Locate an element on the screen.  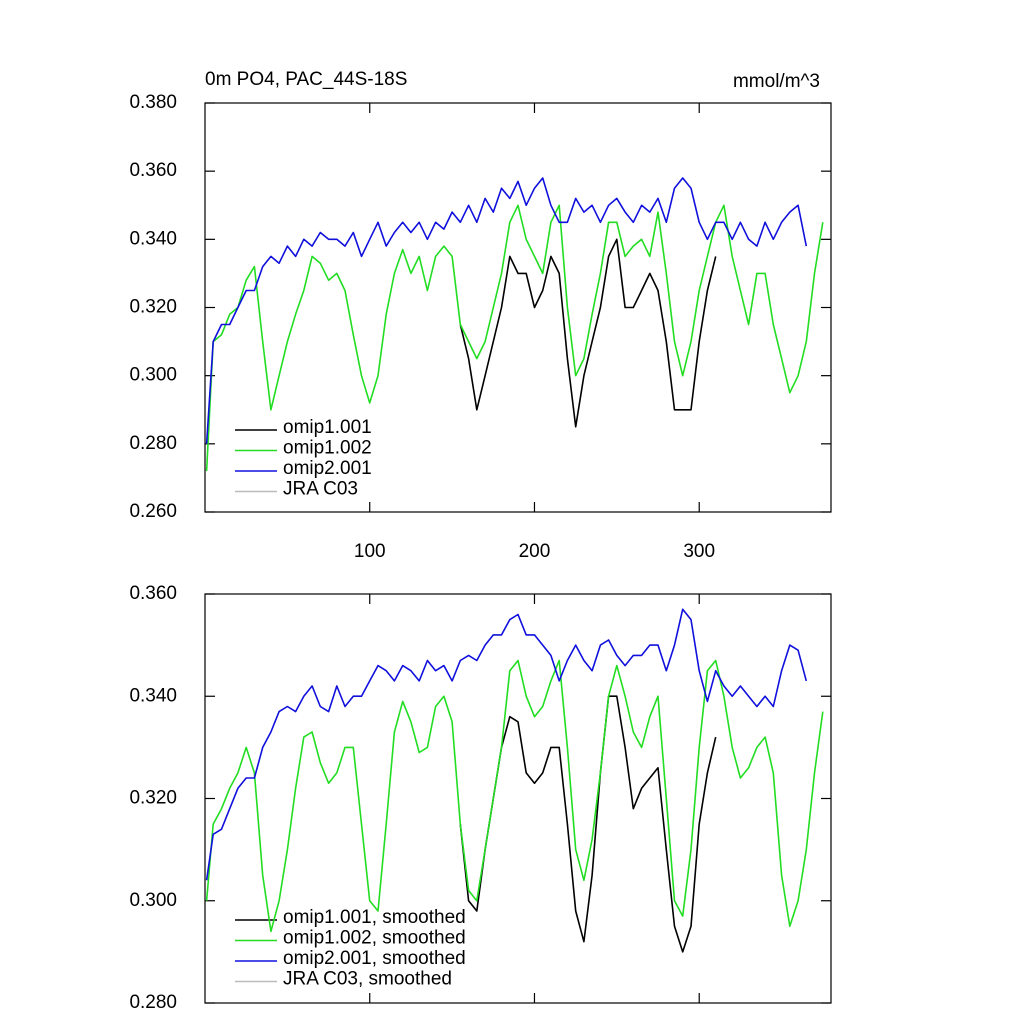
x-tick-label: 200 is located at coordinates (535, 551).